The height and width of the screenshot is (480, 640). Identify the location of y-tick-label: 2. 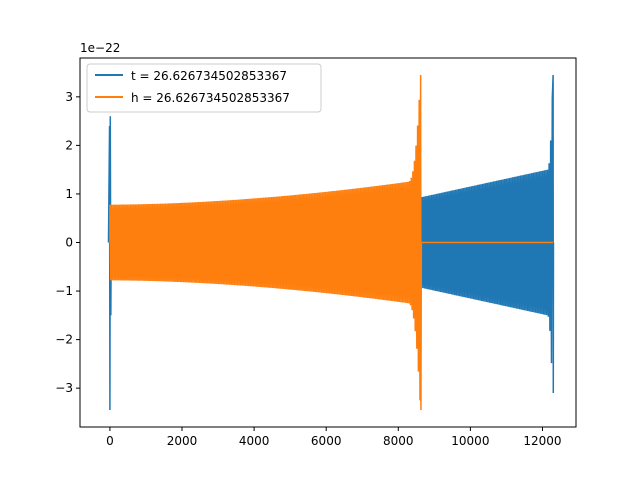
(69, 145).